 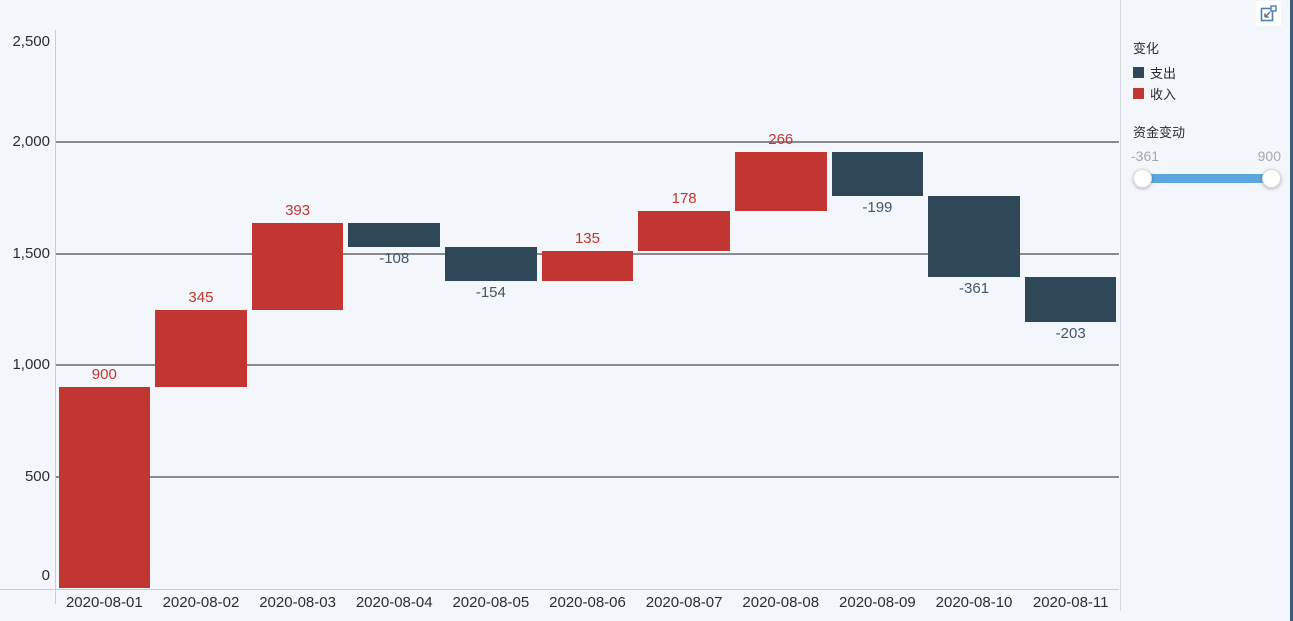 I want to click on bar-value-label: 900, so click(x=104, y=375).